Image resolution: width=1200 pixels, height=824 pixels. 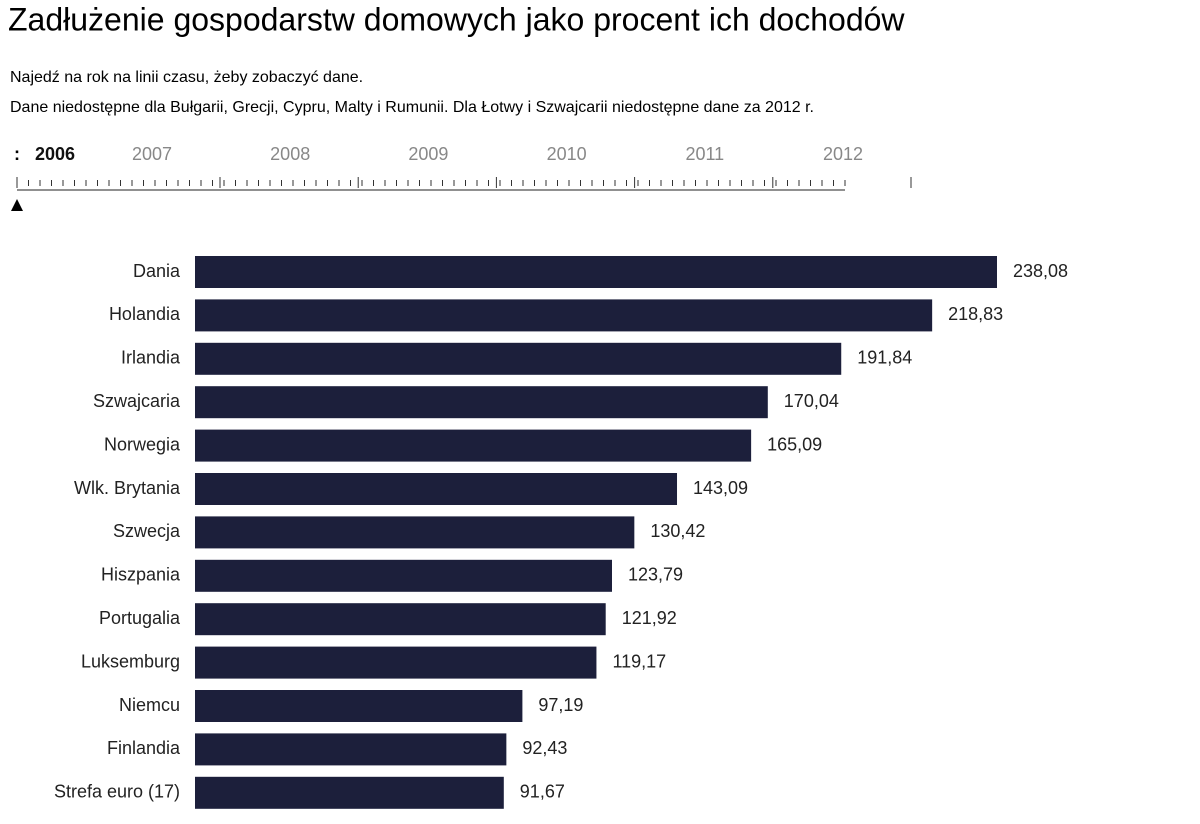 I want to click on value-label: 121,92, so click(x=649, y=618).